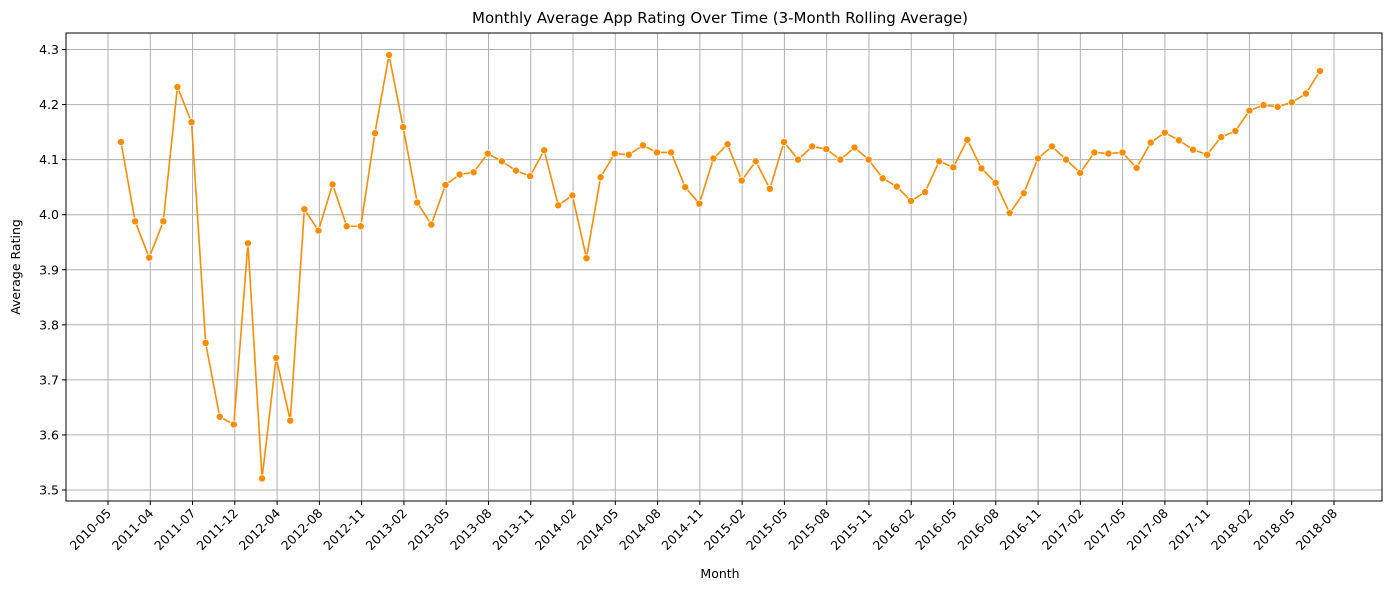  I want to click on x-tick-label: 2017-08, so click(1147, 529).